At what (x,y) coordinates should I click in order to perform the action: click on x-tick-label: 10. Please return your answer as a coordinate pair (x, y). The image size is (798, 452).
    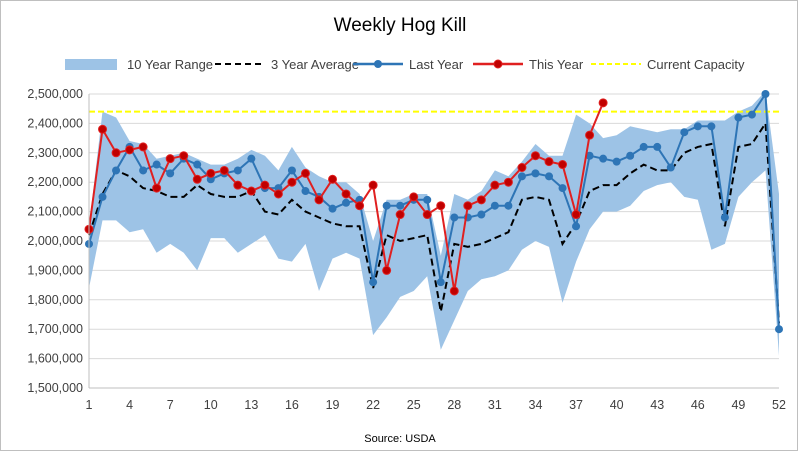
    Looking at the image, I should click on (211, 405).